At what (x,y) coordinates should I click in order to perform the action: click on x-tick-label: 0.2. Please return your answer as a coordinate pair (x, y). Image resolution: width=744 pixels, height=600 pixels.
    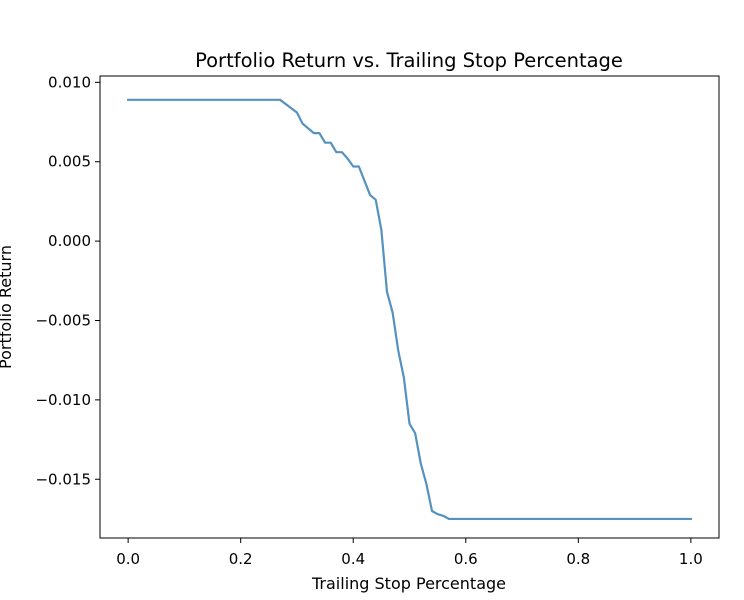
    Looking at the image, I should click on (241, 559).